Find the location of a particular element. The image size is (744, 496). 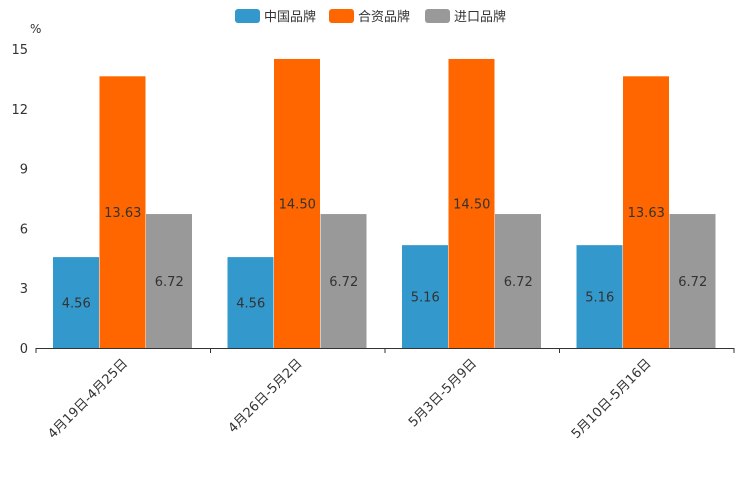

y-tick-label: 0 is located at coordinates (24, 349).